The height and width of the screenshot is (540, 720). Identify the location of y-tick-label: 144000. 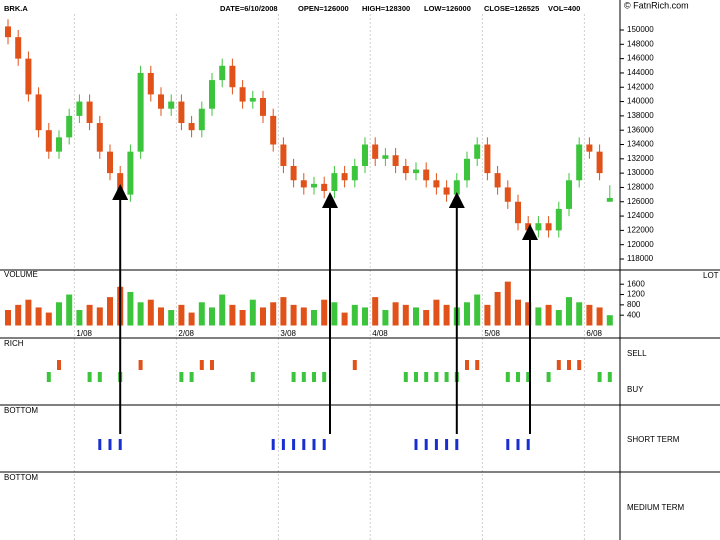
(640, 72).